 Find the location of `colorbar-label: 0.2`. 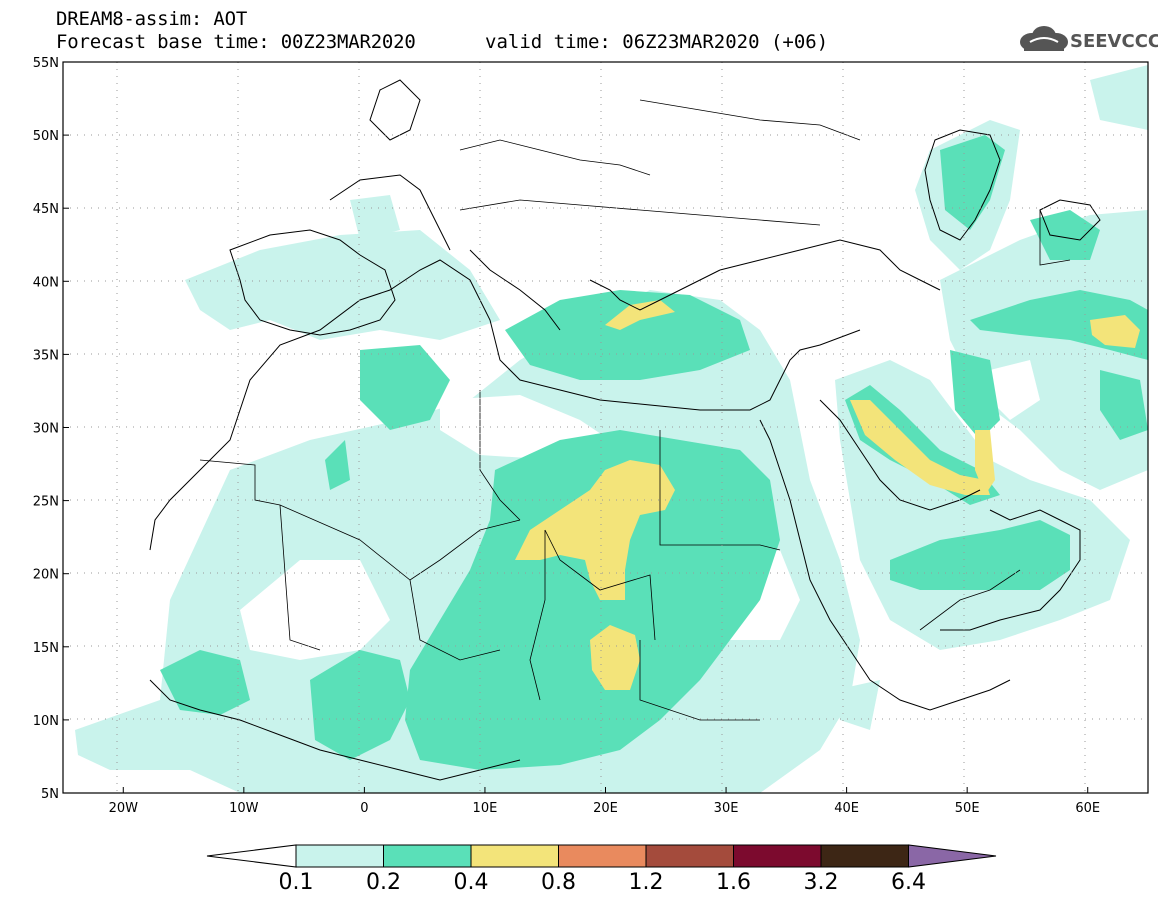

colorbar-label: 0.2 is located at coordinates (383, 882).